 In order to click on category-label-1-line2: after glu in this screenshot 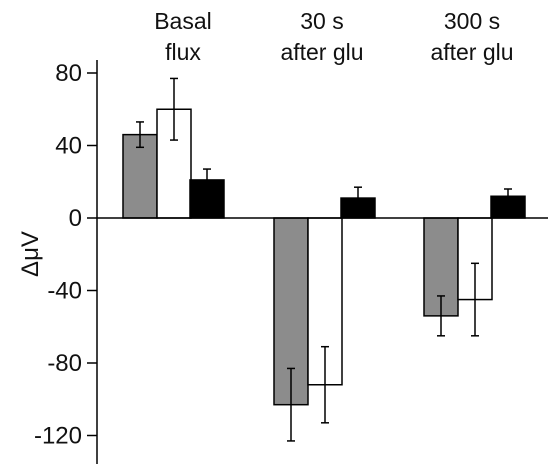, I will do `click(321, 52)`.